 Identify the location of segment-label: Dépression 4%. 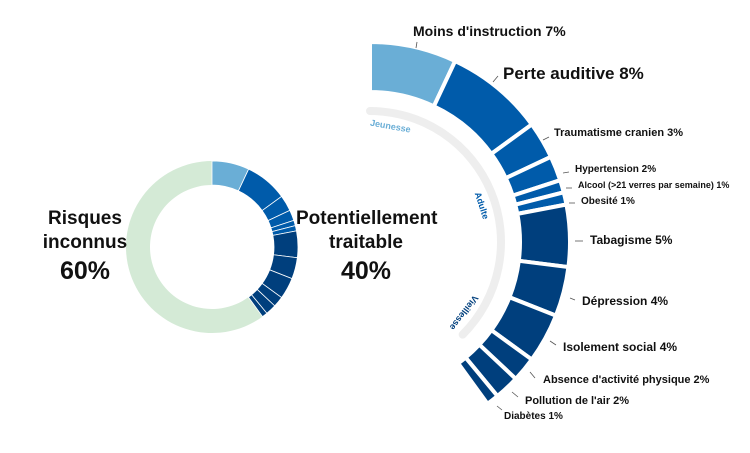
(625, 301).